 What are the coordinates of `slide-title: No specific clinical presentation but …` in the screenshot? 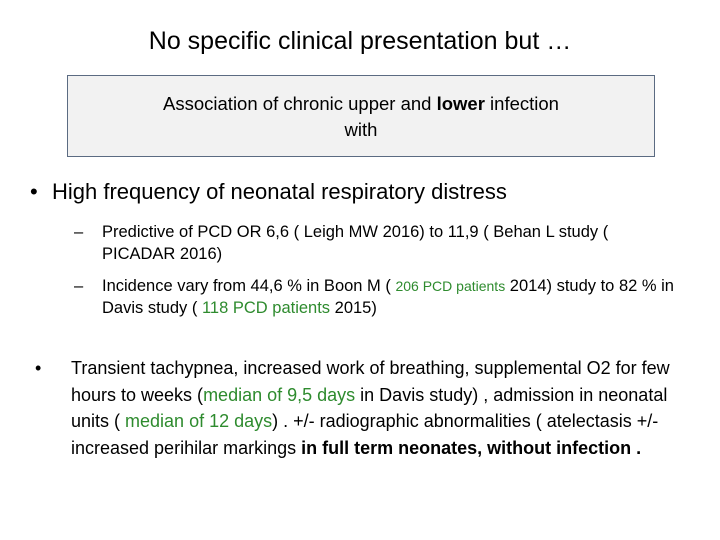 It's located at (360, 41).